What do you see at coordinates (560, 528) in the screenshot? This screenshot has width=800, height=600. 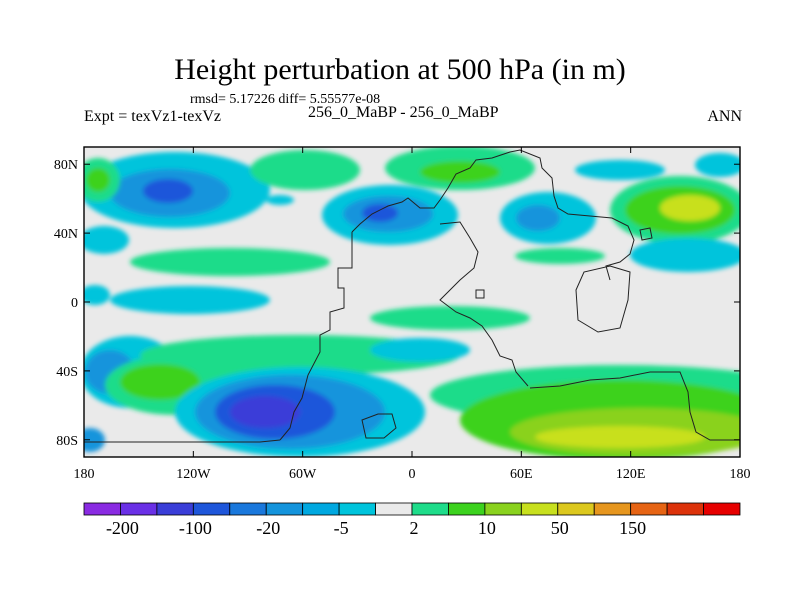 I see `colorbar-label: 50` at bounding box center [560, 528].